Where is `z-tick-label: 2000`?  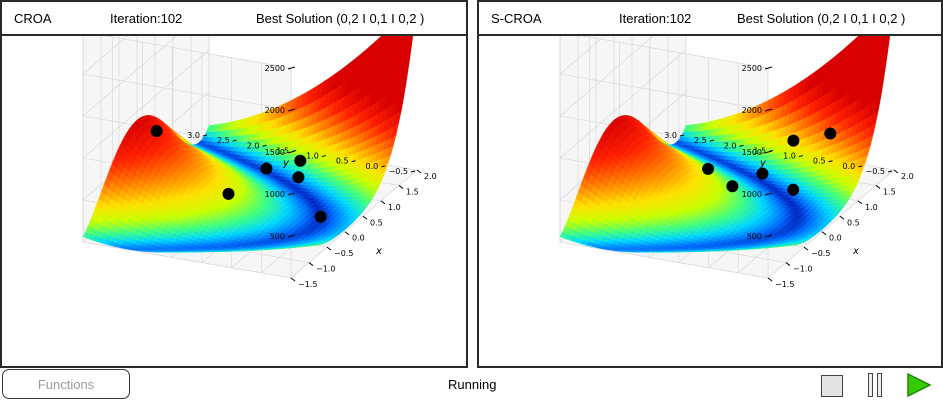 z-tick-label: 2000 is located at coordinates (275, 110).